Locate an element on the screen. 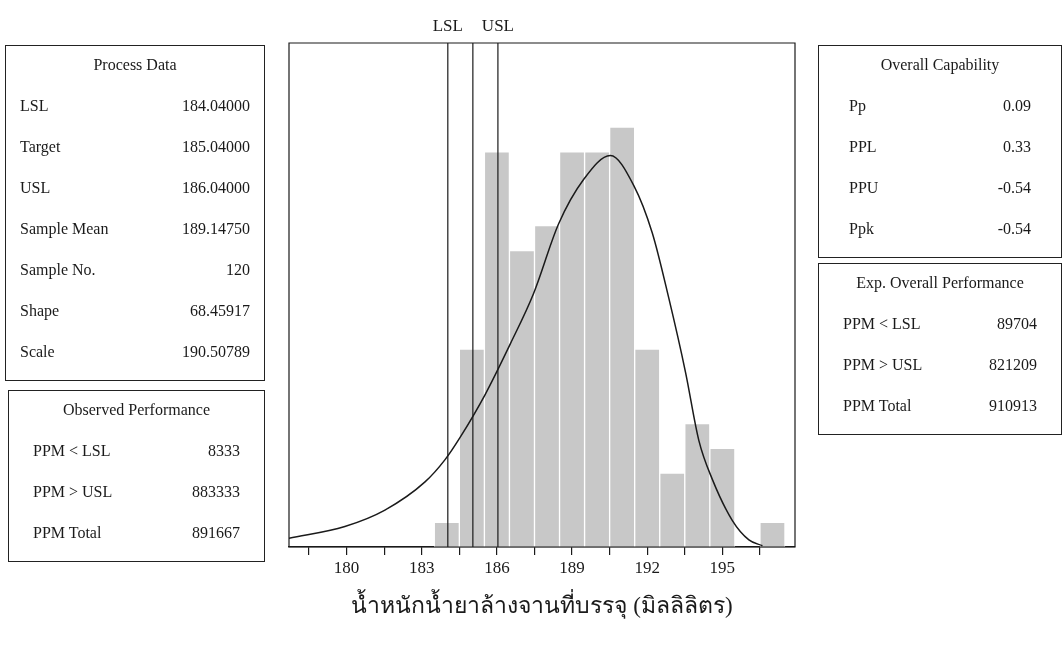 This screenshot has width=1063, height=657. text: Process Data is located at coordinates (135, 65).